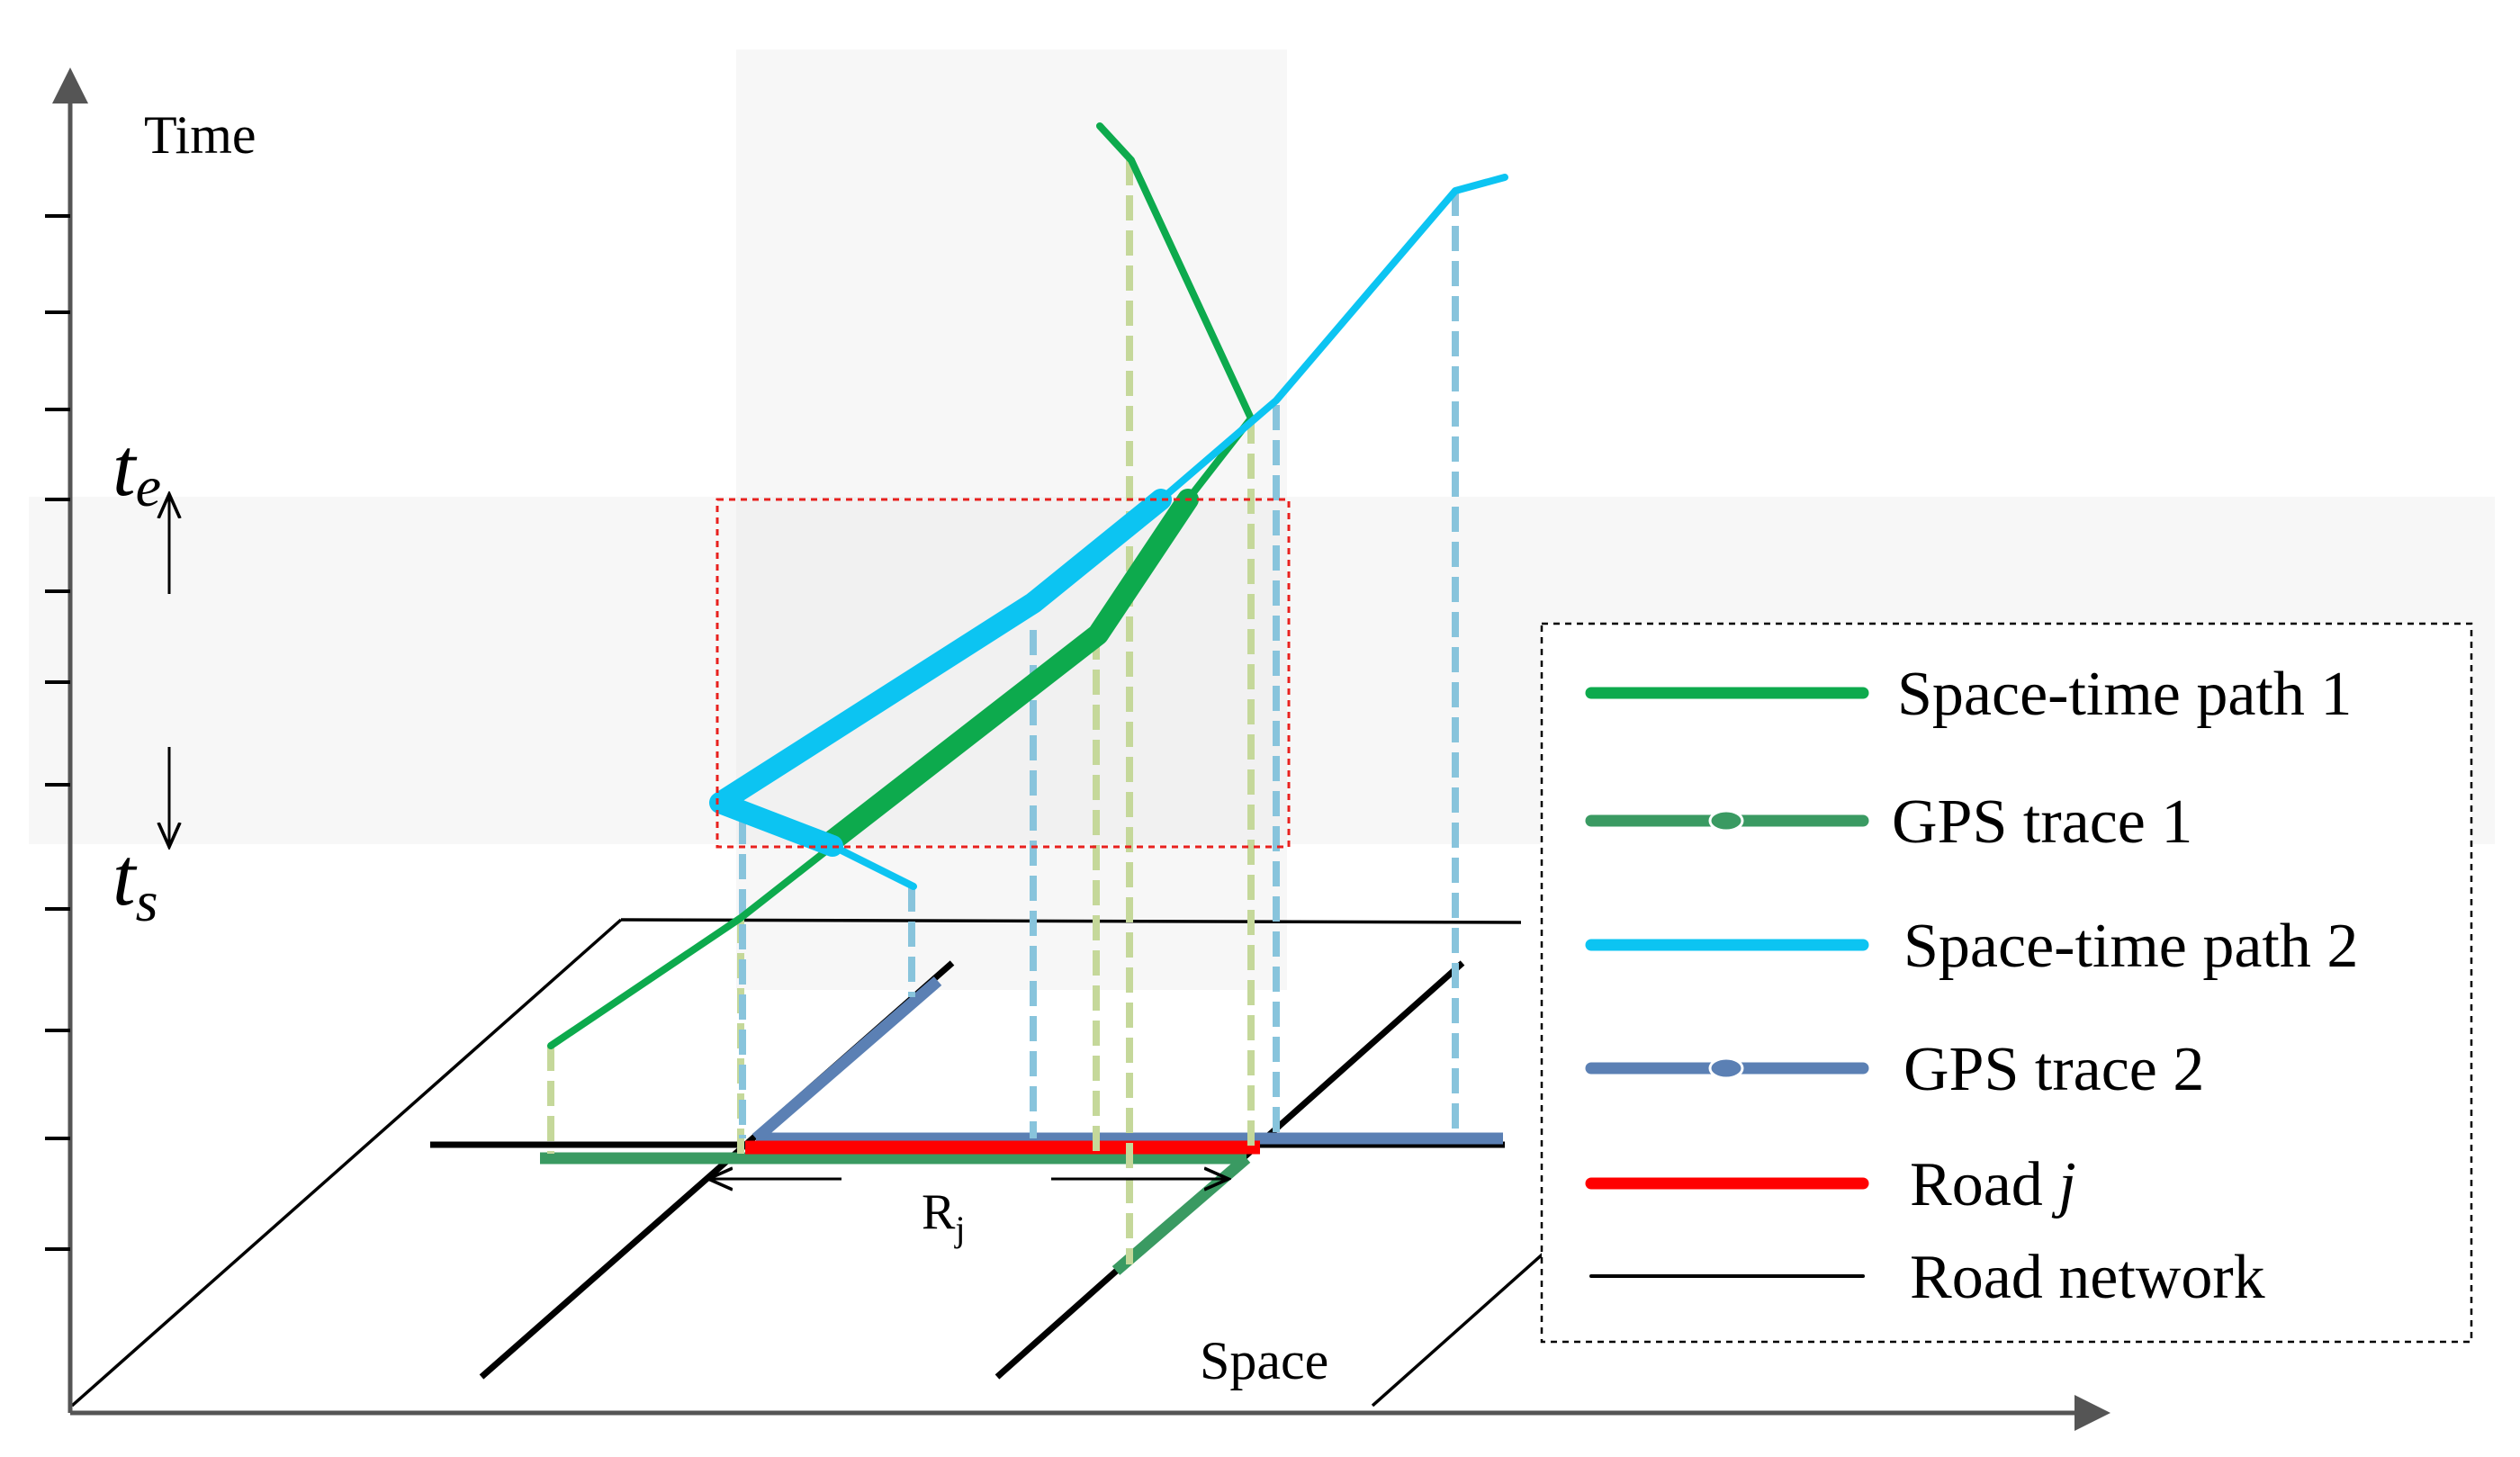  I want to click on intersection-shade, so click(1011, 670).